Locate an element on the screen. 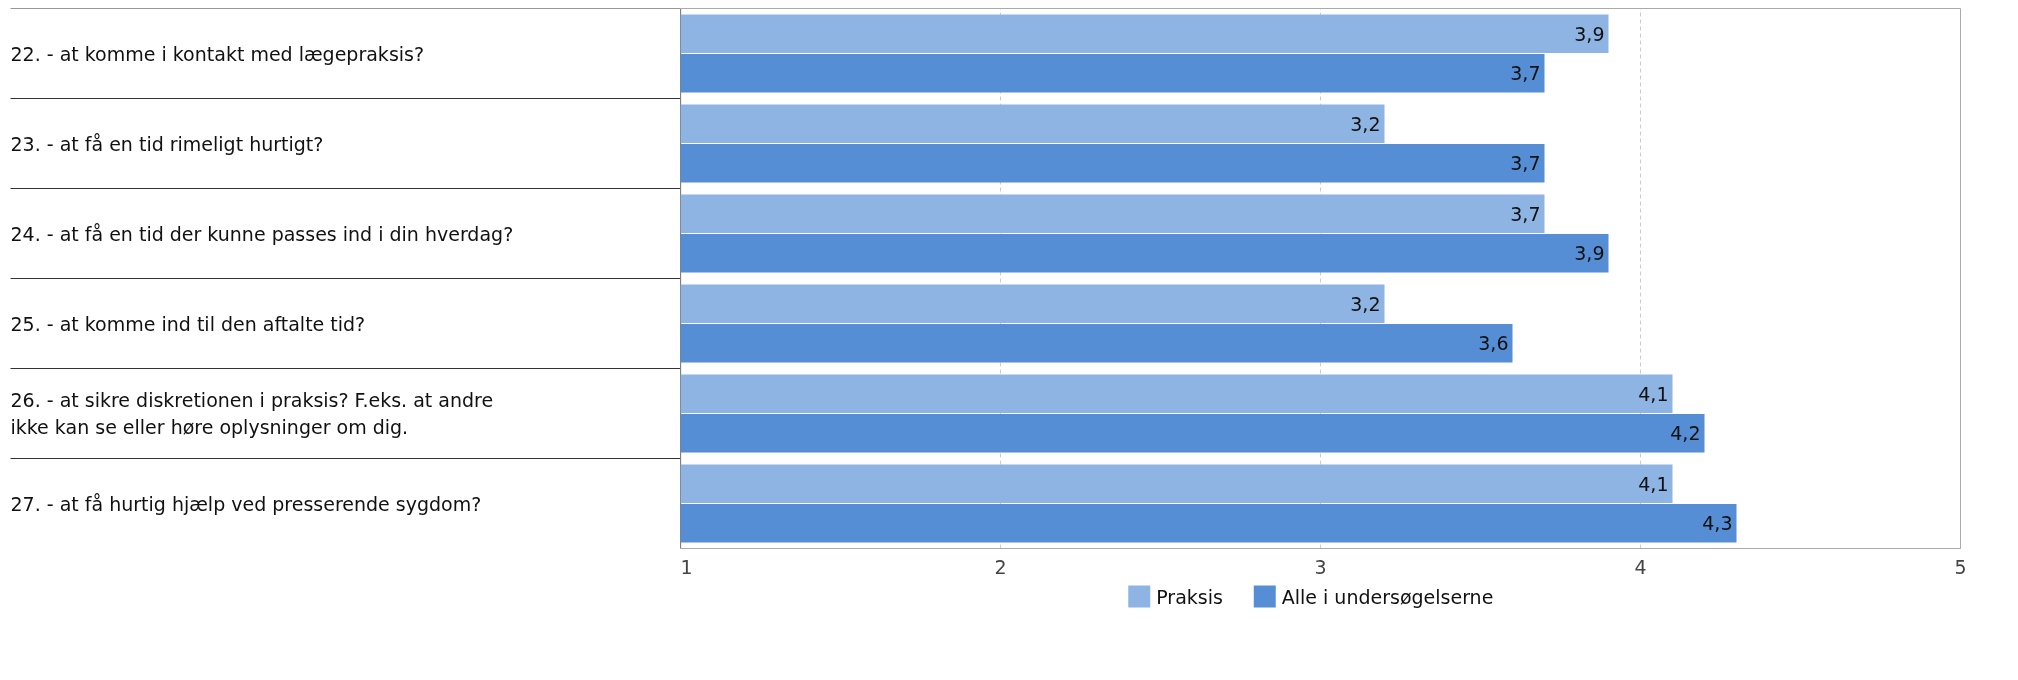  y-tick-label: 22. - at komme i kontakt med lægepraksis? is located at coordinates (217, 53).